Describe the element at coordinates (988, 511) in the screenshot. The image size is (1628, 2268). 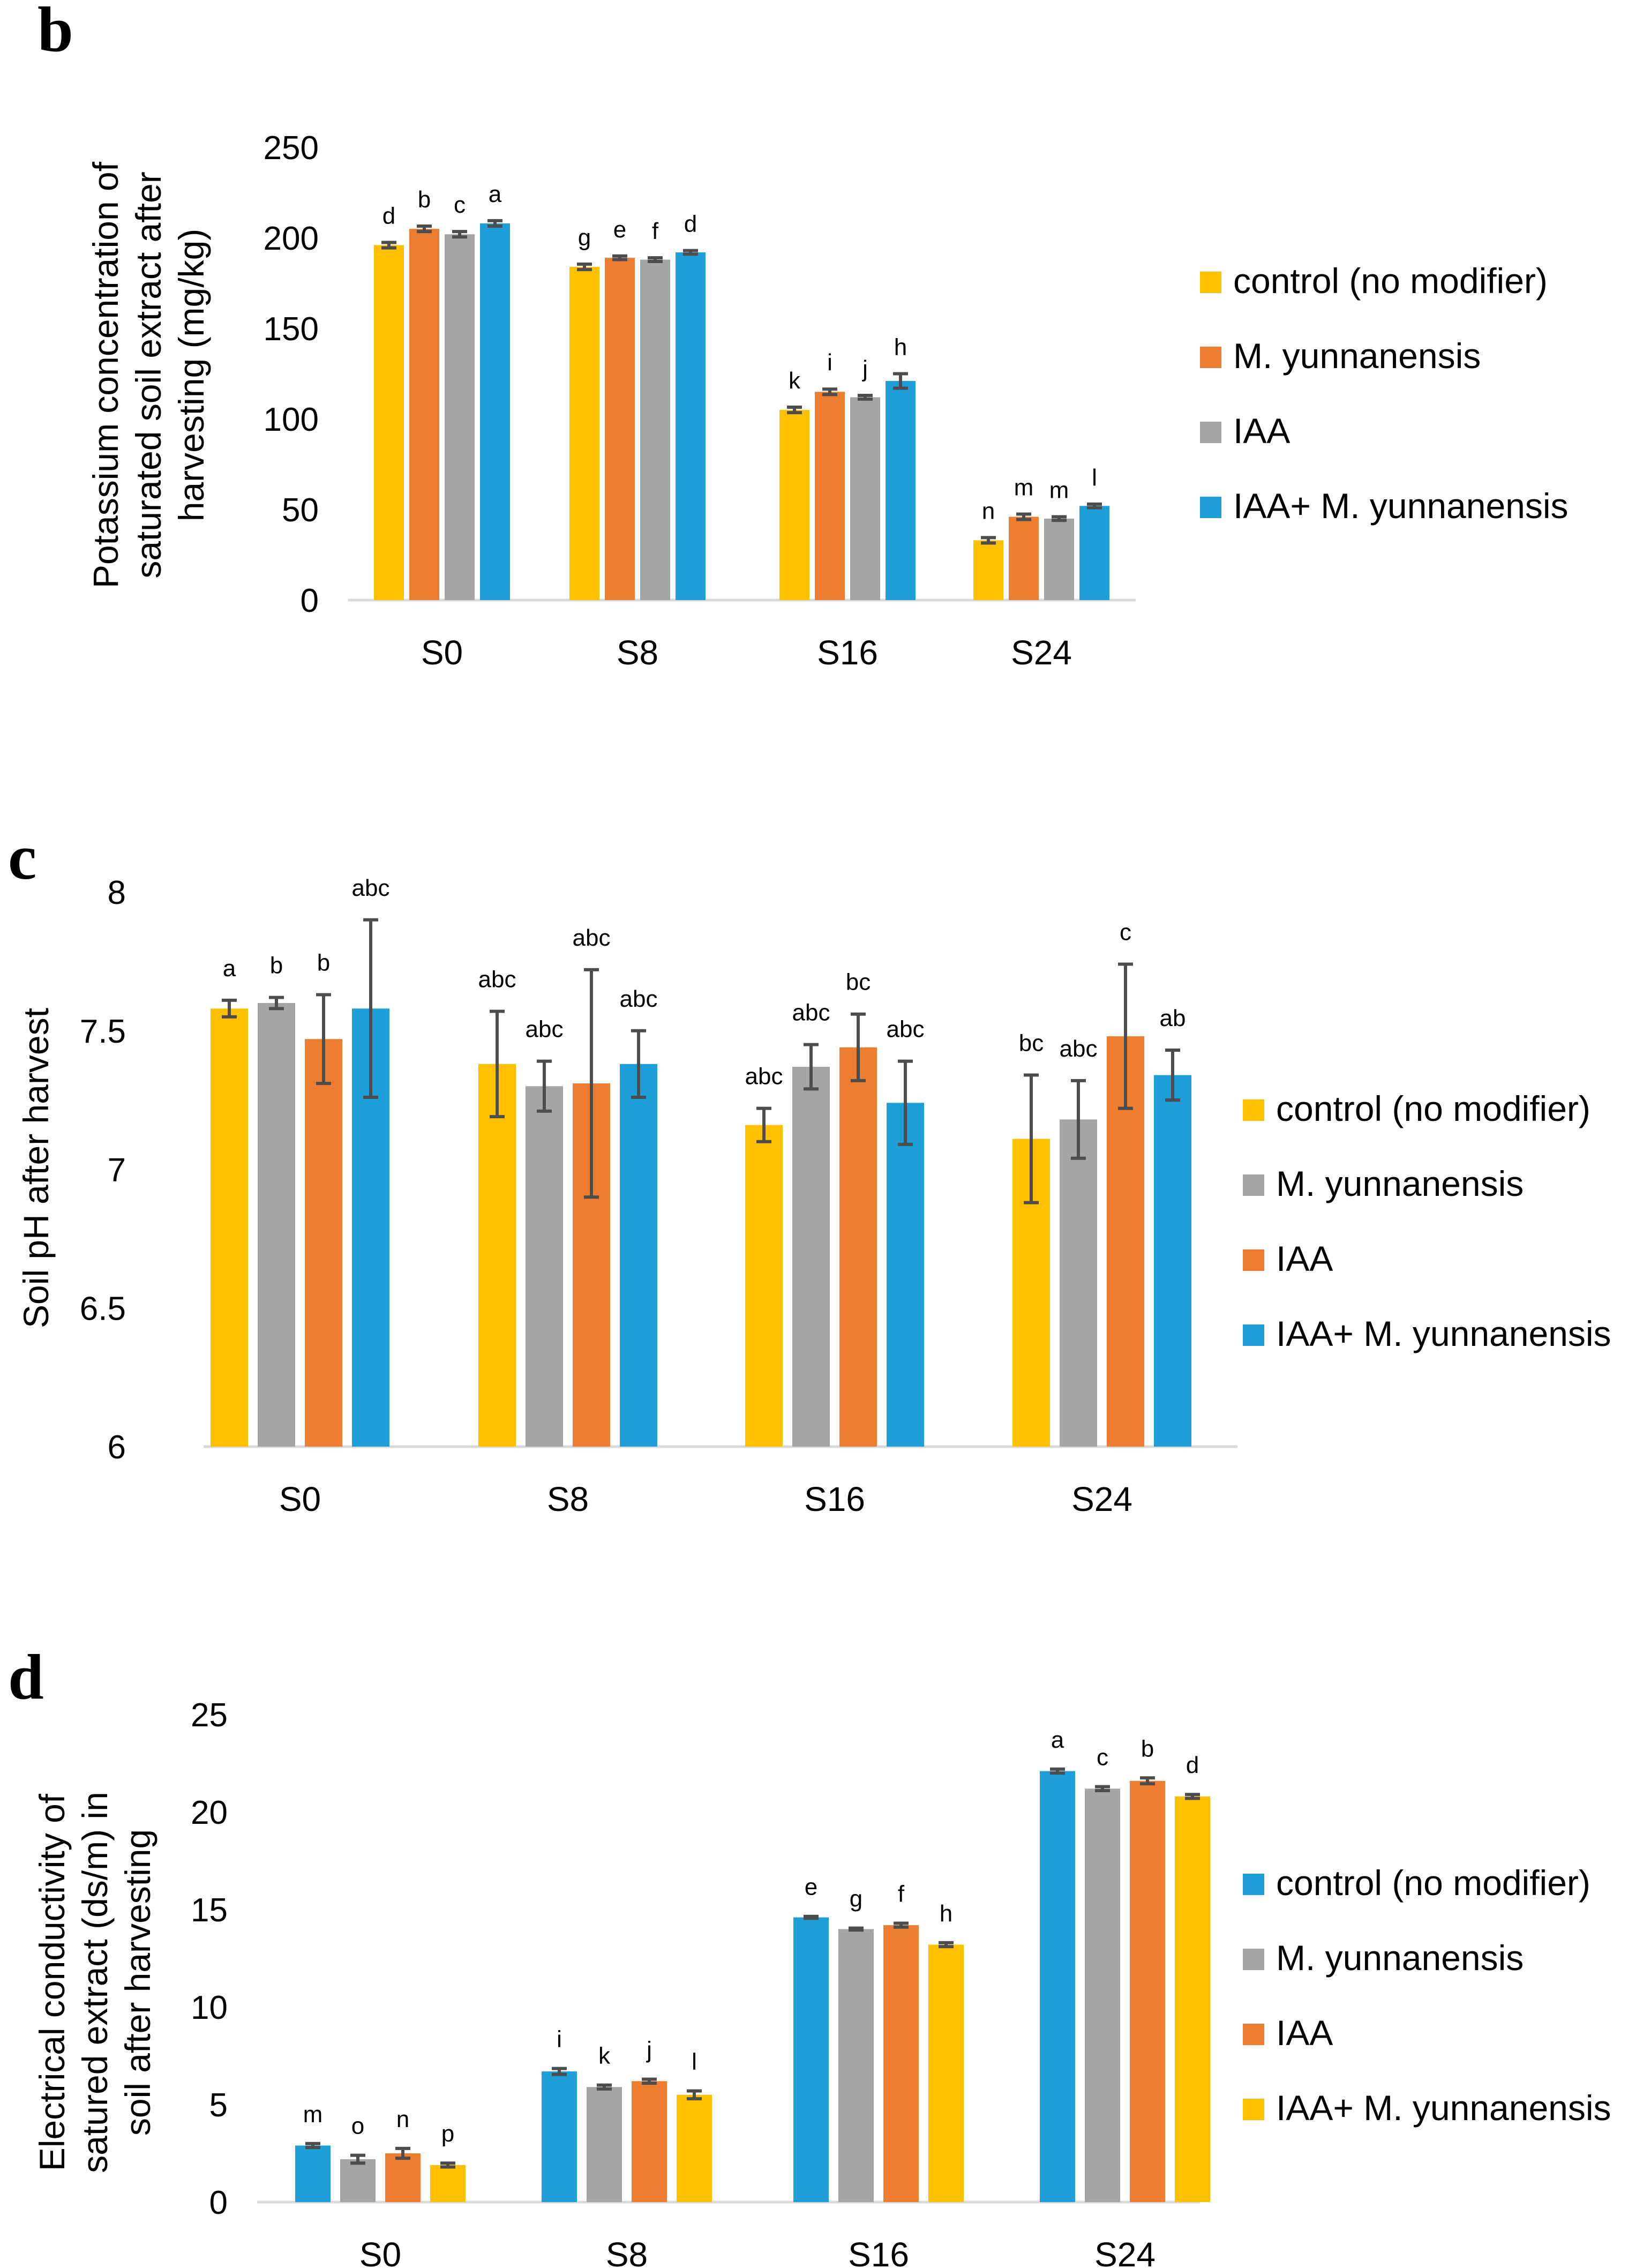
I see `significance-letter: n` at that location.